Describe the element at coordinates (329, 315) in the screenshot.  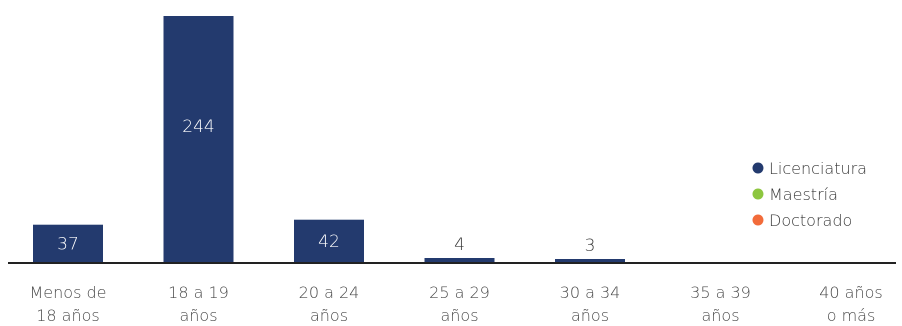
I see `category-label-2-line-1: años` at that location.